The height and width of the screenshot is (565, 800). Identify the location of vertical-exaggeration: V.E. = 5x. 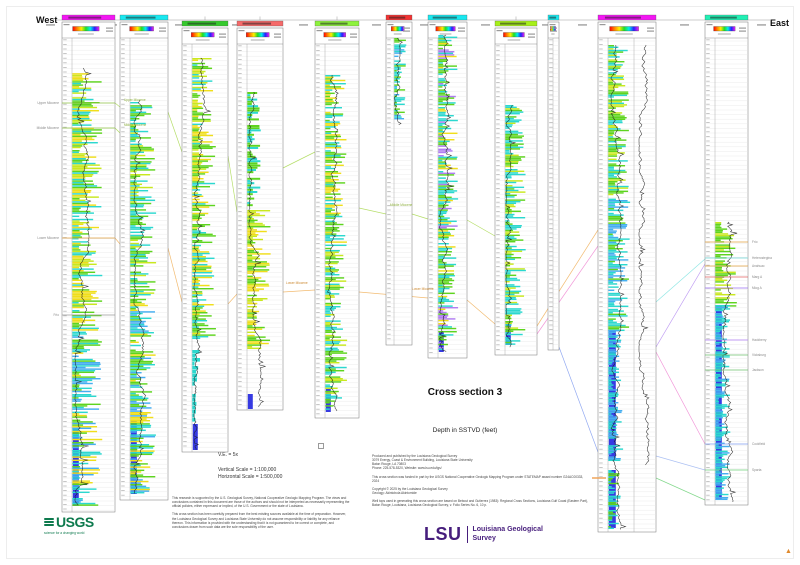
(228, 455).